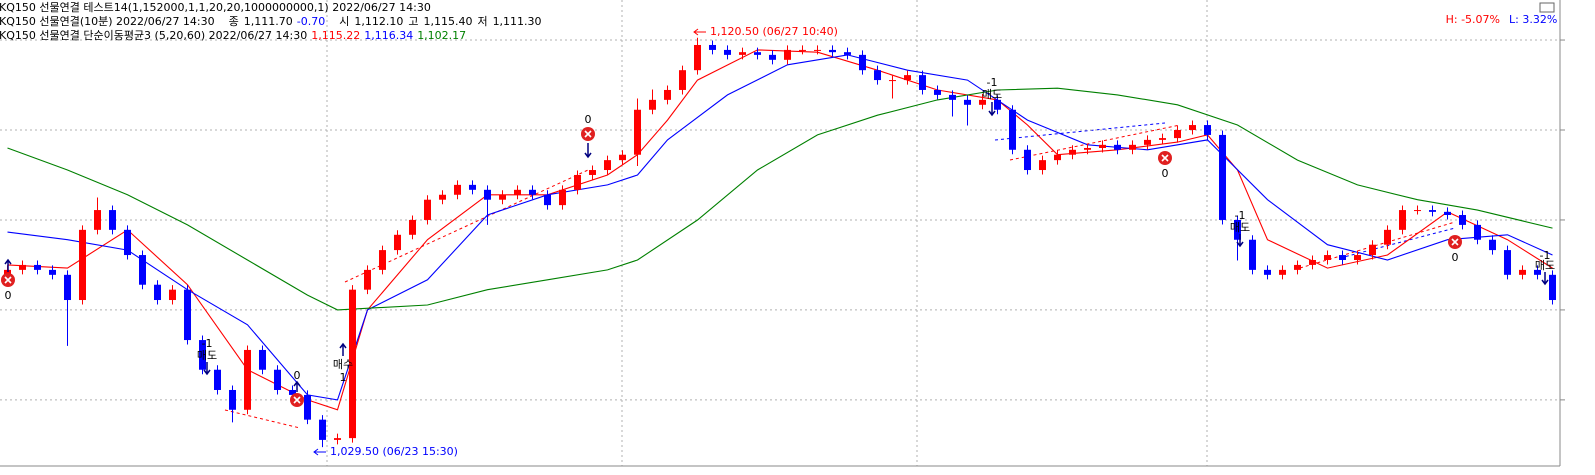 The height and width of the screenshot is (475, 1595). What do you see at coordinates (343, 377) in the screenshot?
I see `signal-value: 1` at bounding box center [343, 377].